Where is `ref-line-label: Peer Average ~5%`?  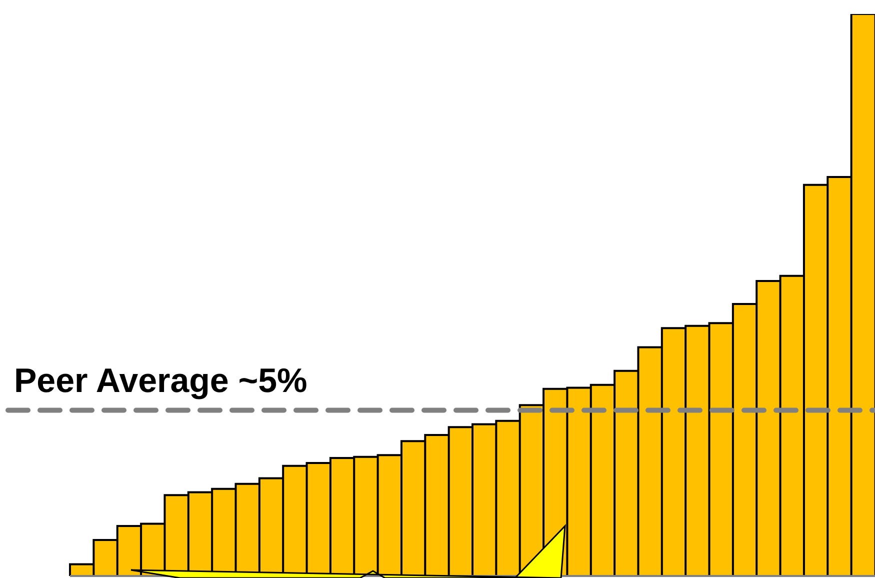 ref-line-label: Peer Average ~5% is located at coordinates (161, 381).